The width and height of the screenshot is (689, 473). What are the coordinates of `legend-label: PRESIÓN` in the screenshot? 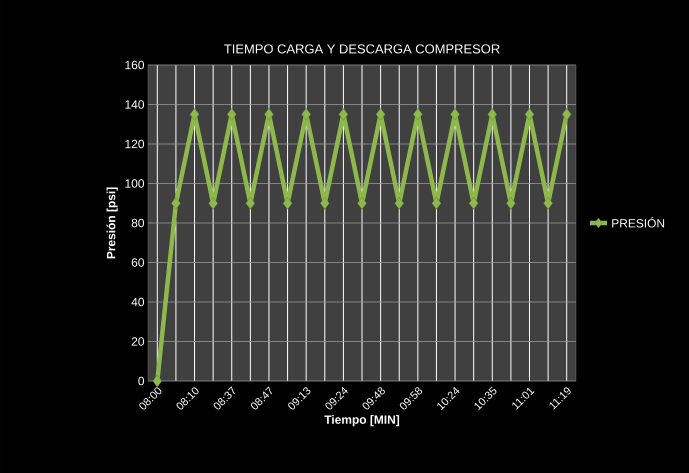 It's located at (638, 222).